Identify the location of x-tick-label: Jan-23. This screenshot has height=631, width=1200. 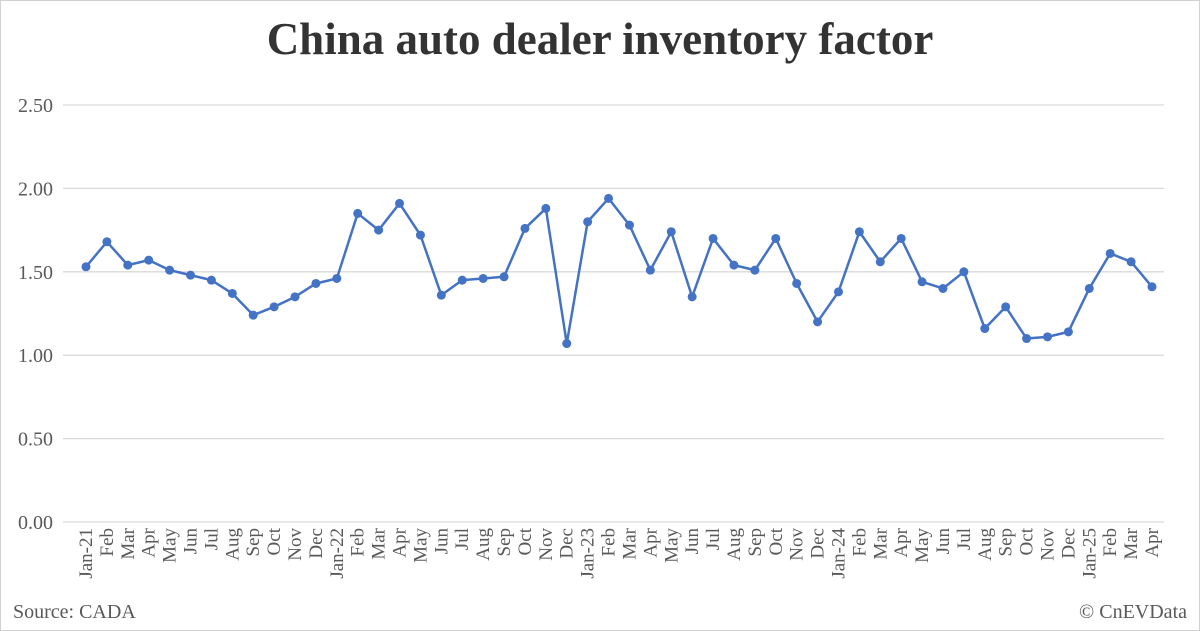
(588, 553).